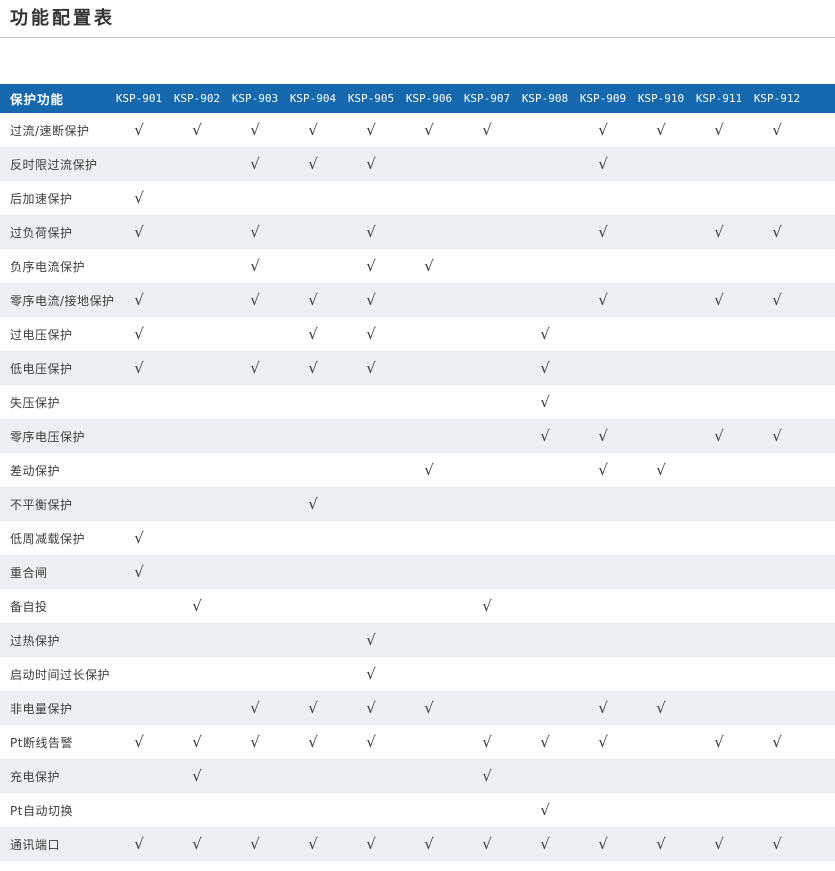 The width and height of the screenshot is (835, 871). I want to click on row-label: 过负荷保护, so click(41, 232).